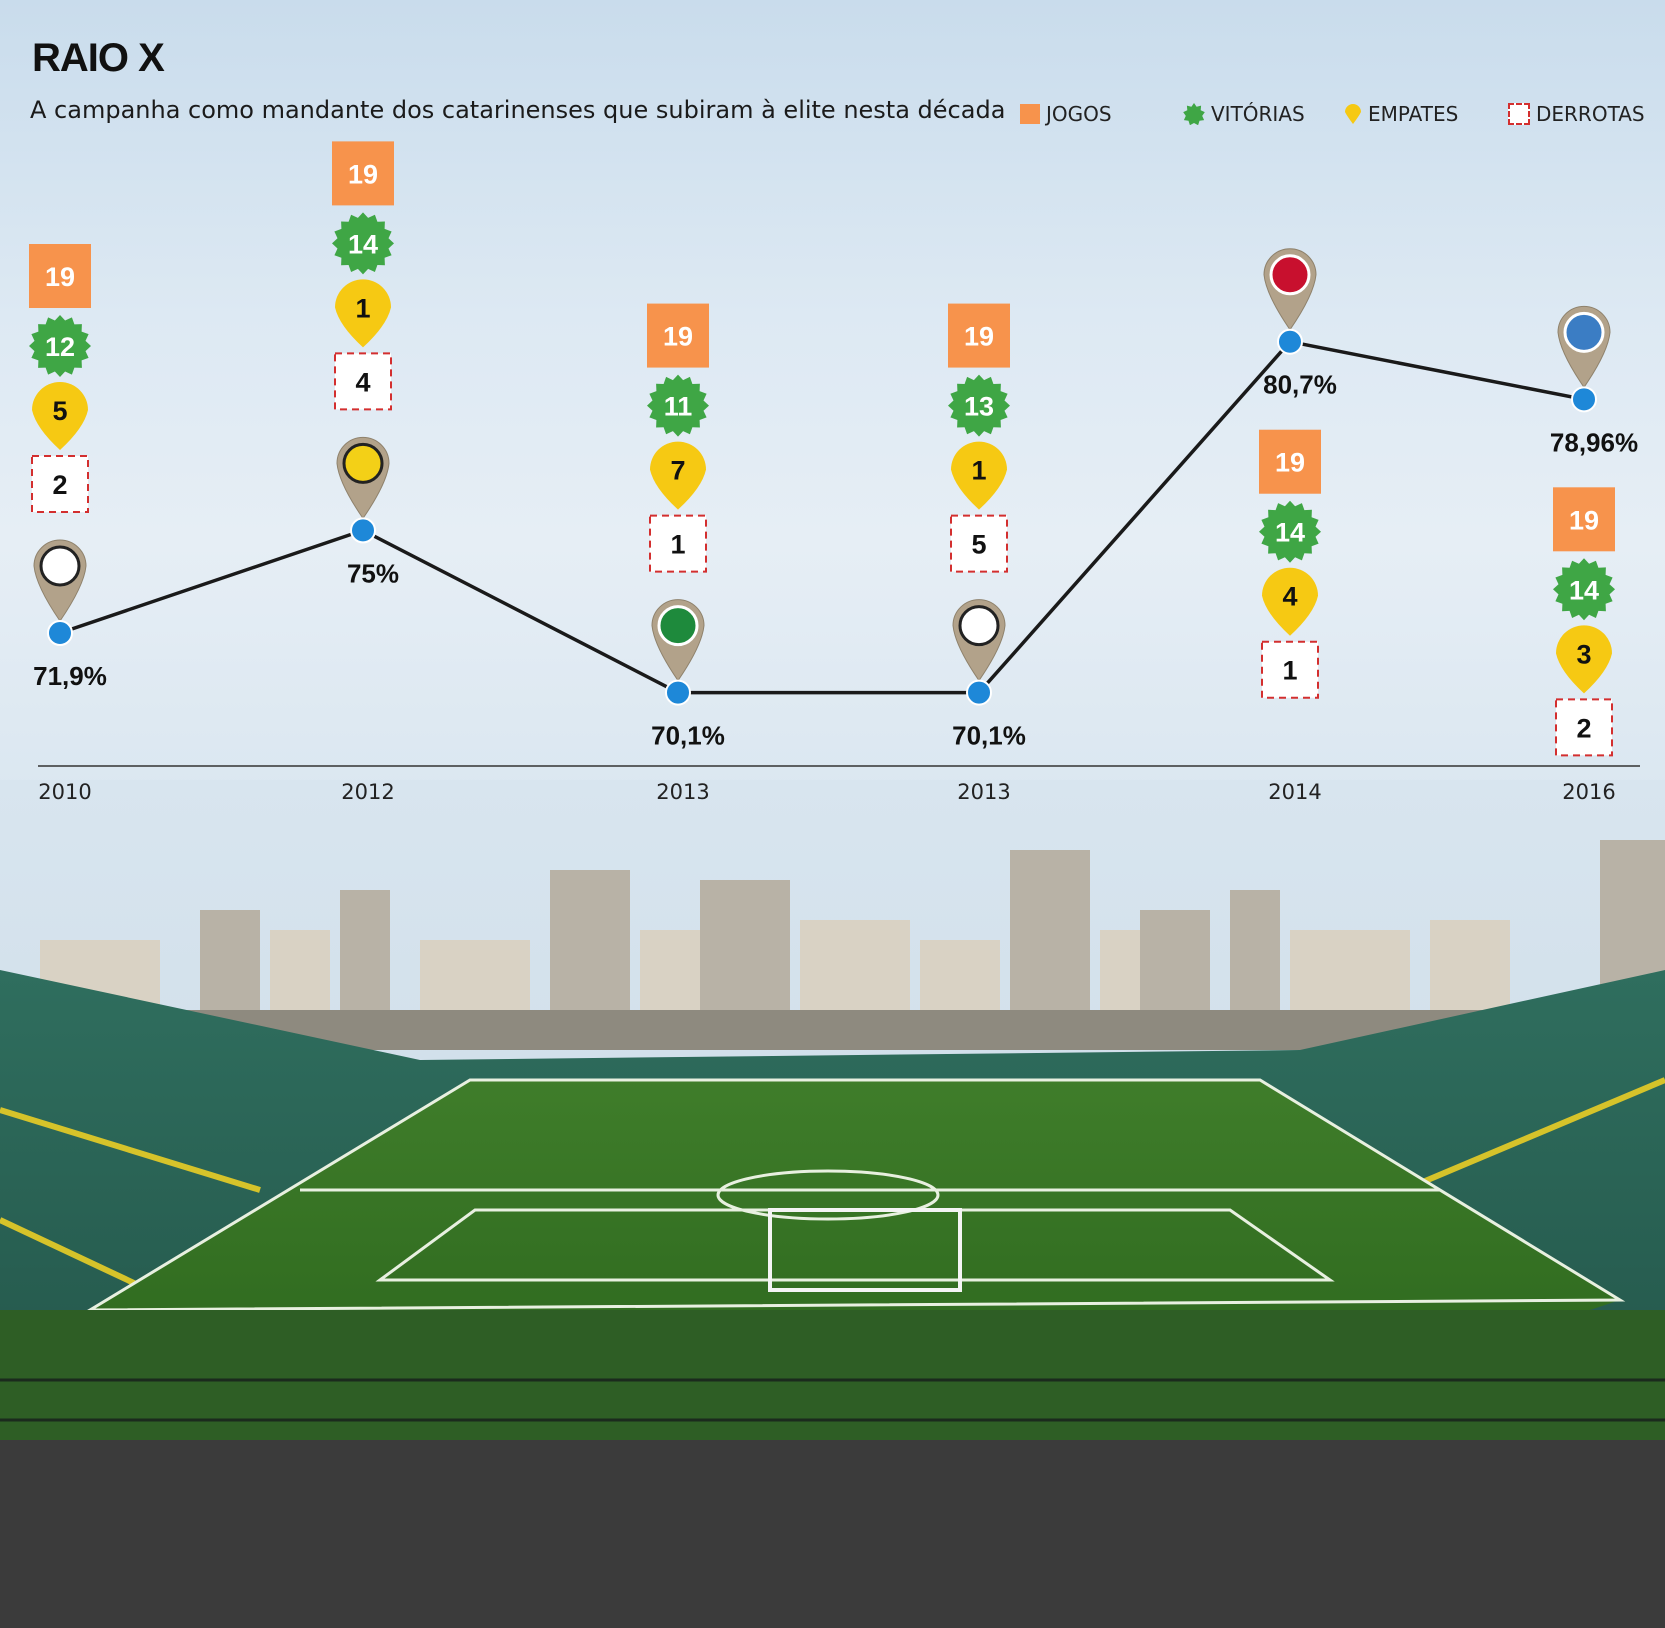  What do you see at coordinates (1300, 385) in the screenshot?
I see `point-label: 80,7%` at bounding box center [1300, 385].